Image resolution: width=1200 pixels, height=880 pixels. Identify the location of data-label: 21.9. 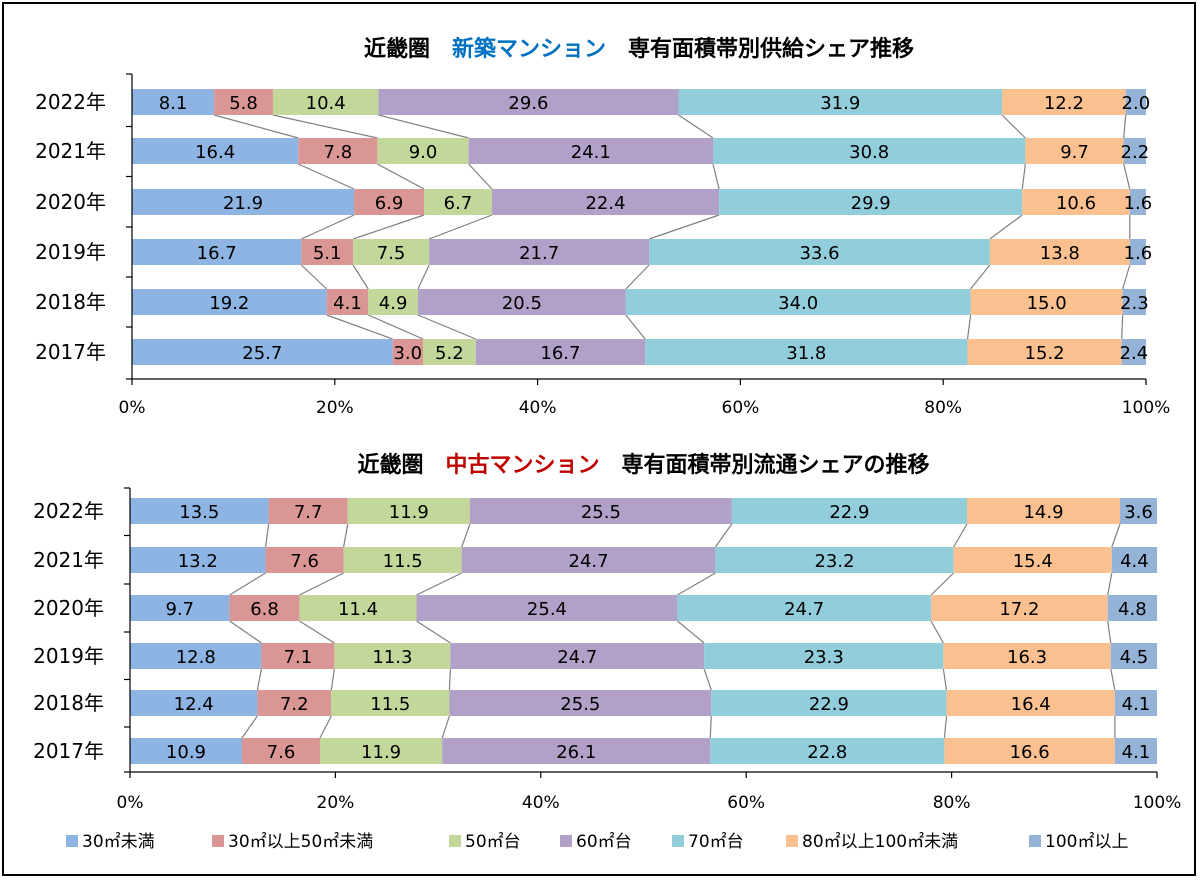
(243, 203).